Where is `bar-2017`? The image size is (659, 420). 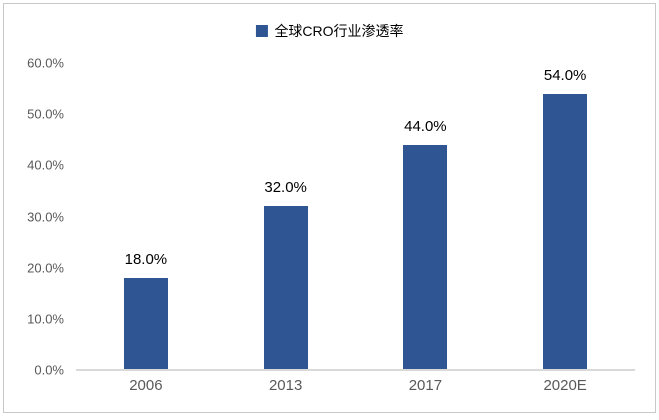 bar-2017 is located at coordinates (425, 257).